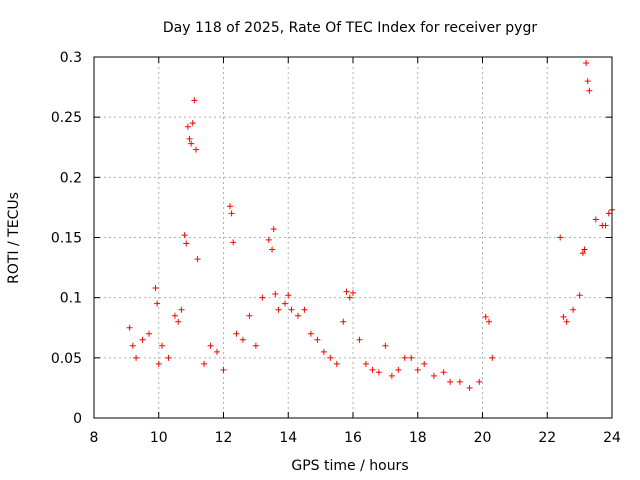 This screenshot has height=480, width=640. What do you see at coordinates (14, 238) in the screenshot?
I see `y-axis-label: ROTI / TECUs` at bounding box center [14, 238].